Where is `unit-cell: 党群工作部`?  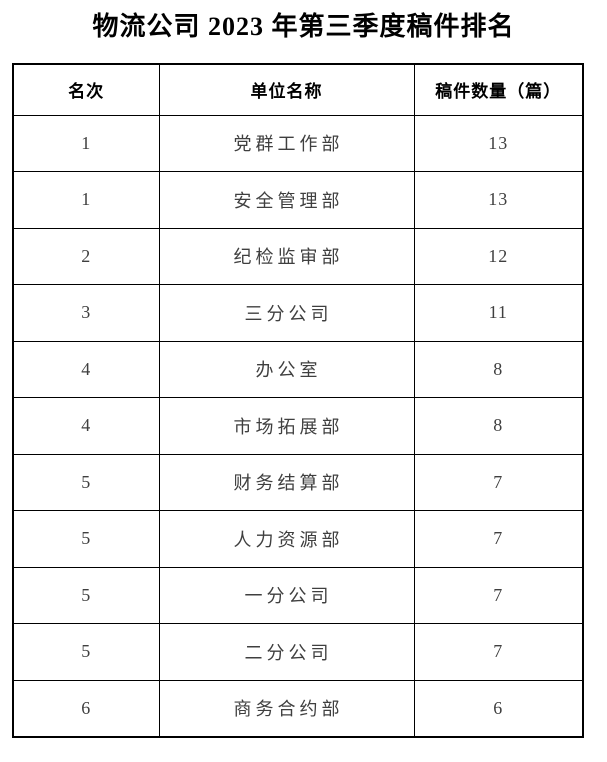
unit-cell: 党群工作部 is located at coordinates (286, 143).